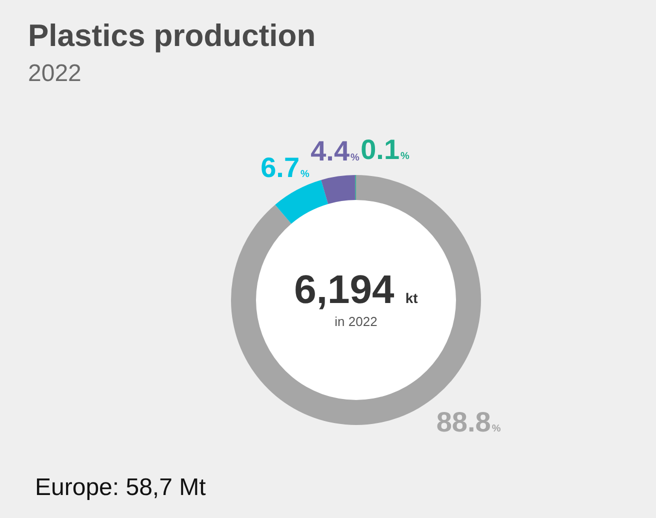 The image size is (656, 518). Describe the element at coordinates (468, 422) in the screenshot. I see `data-label: 88.8%` at that location.